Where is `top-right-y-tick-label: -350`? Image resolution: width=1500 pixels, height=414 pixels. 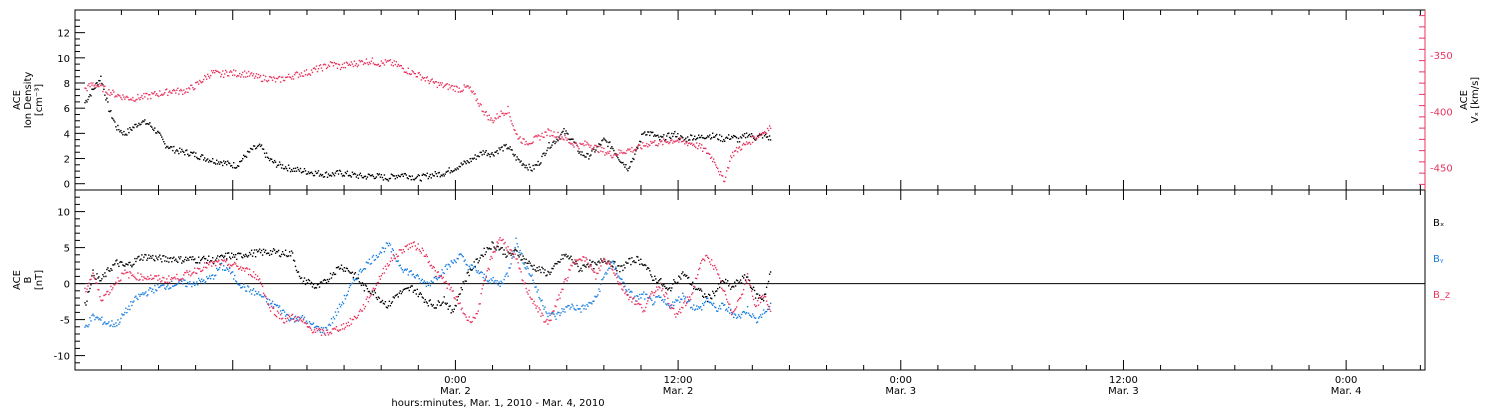
top-right-y-tick-label: -350 is located at coordinates (1441, 56).